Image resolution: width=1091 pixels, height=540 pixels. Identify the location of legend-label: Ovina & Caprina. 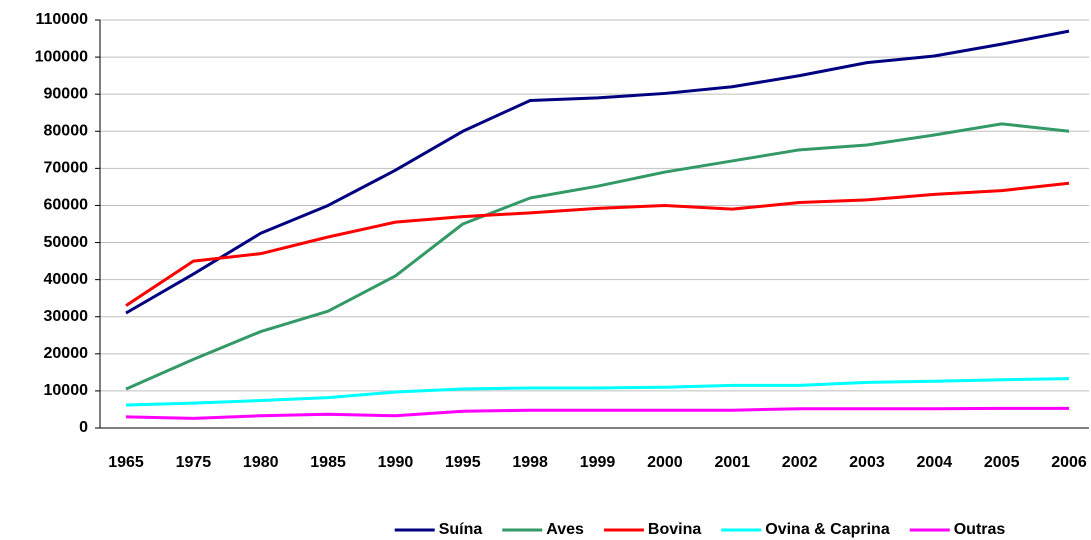
(827, 529).